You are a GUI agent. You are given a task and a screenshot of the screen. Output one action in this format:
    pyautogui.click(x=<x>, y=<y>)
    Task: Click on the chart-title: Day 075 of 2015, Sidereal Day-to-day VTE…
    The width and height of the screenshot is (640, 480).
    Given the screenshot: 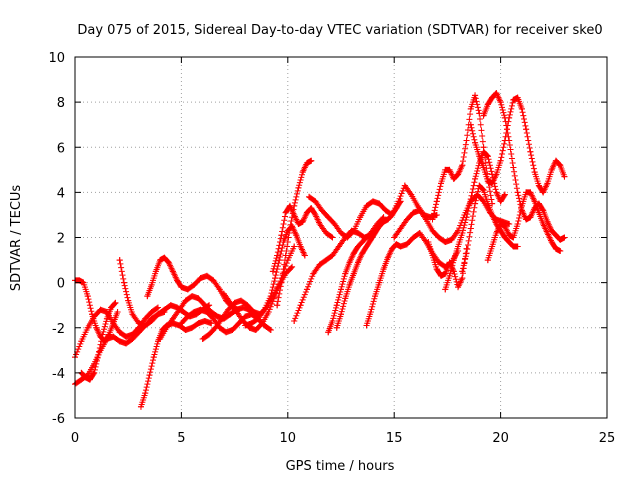 What is the action you would take?
    pyautogui.click(x=339, y=30)
    